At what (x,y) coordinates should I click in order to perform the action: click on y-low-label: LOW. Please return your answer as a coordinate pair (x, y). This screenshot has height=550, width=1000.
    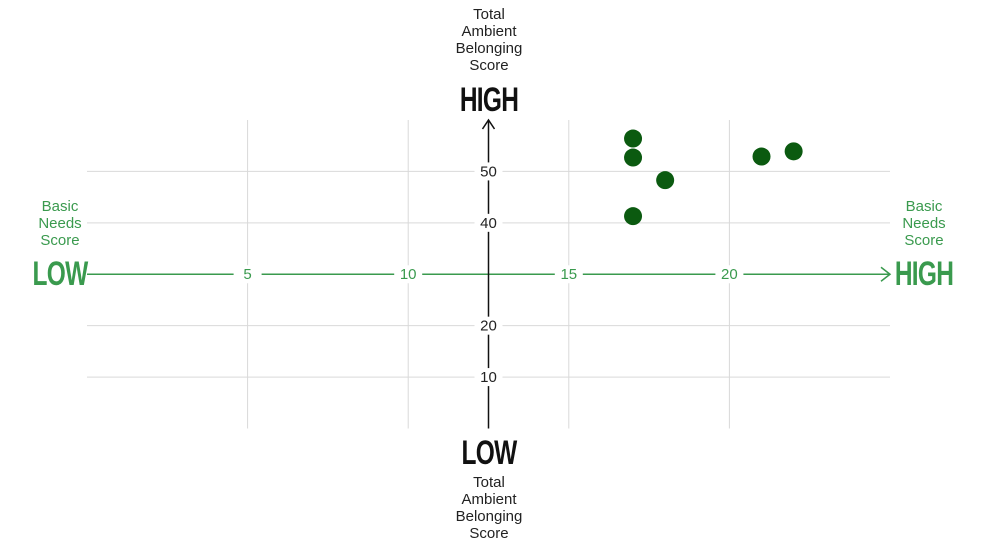
    Looking at the image, I should click on (489, 453).